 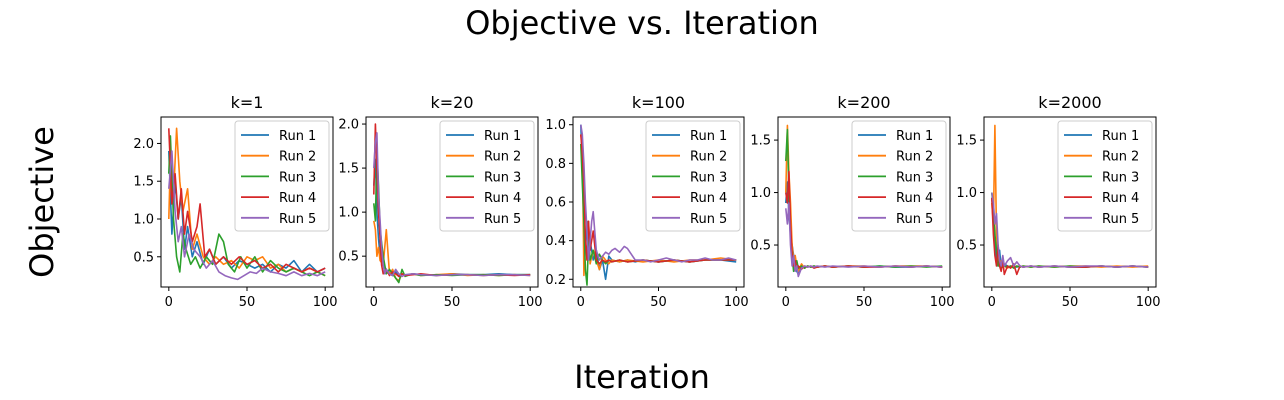 What do you see at coordinates (863, 102) in the screenshot?
I see `subplot-title: k=200` at bounding box center [863, 102].